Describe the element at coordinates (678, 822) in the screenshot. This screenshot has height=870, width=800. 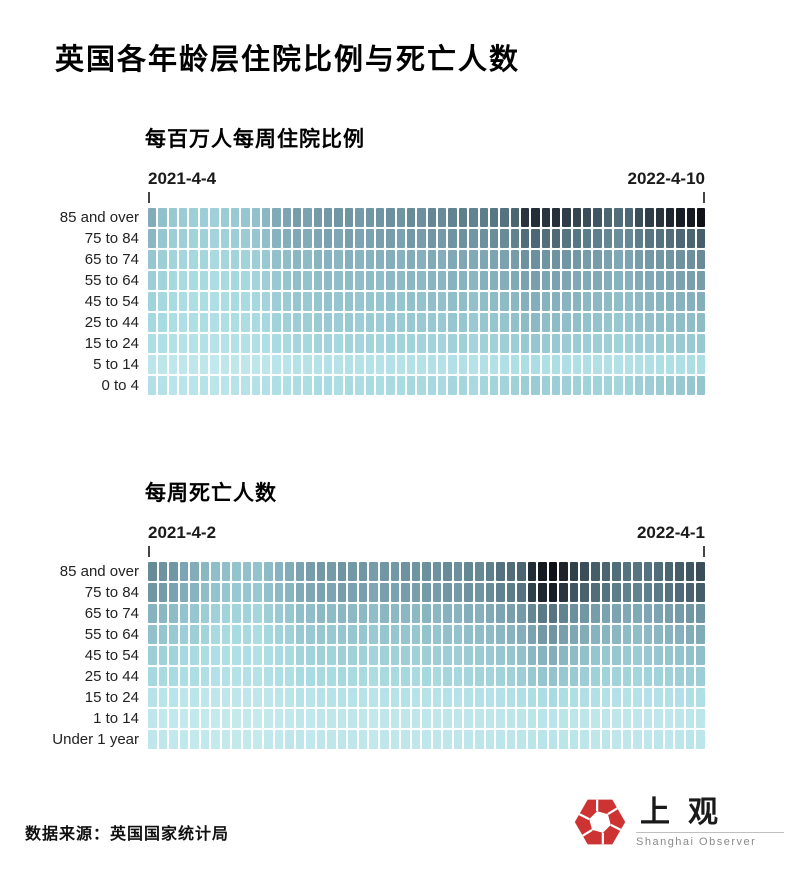
I see `publisher-logo: 上观 Shanghai Observer` at that location.